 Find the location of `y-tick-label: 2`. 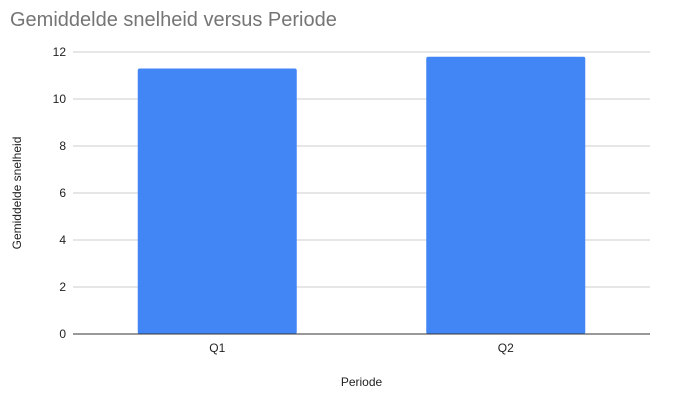

y-tick-label: 2 is located at coordinates (62, 287).